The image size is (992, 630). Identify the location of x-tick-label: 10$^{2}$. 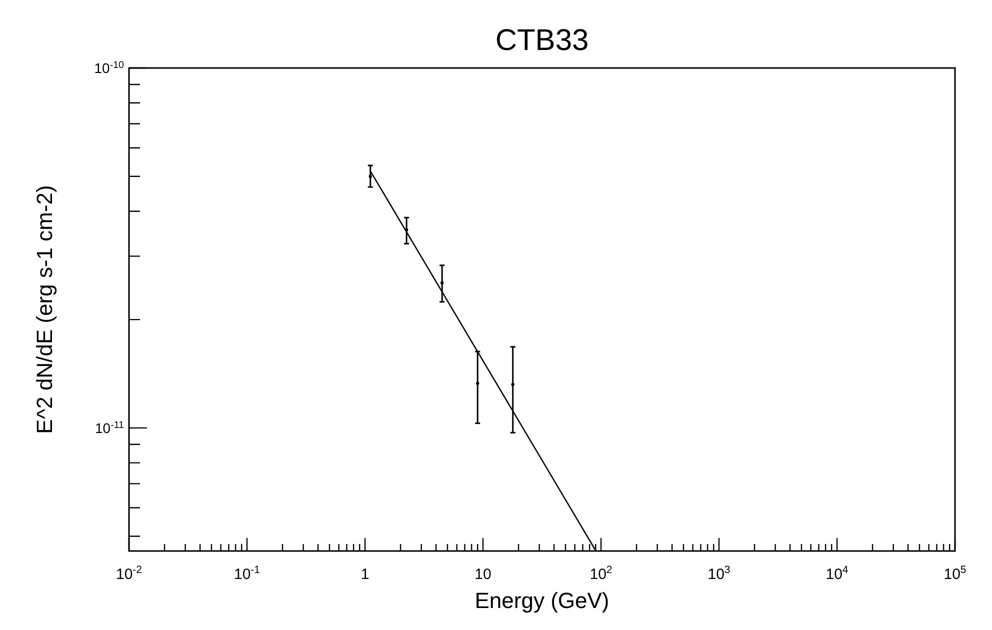
(601, 573).